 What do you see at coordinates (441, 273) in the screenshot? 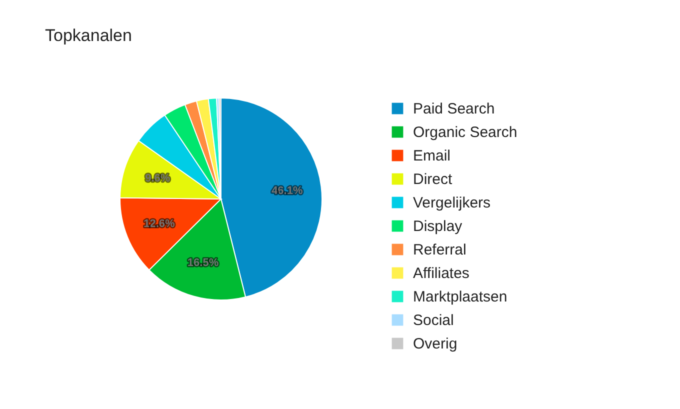
I see `legend-label: Affiliates` at bounding box center [441, 273].